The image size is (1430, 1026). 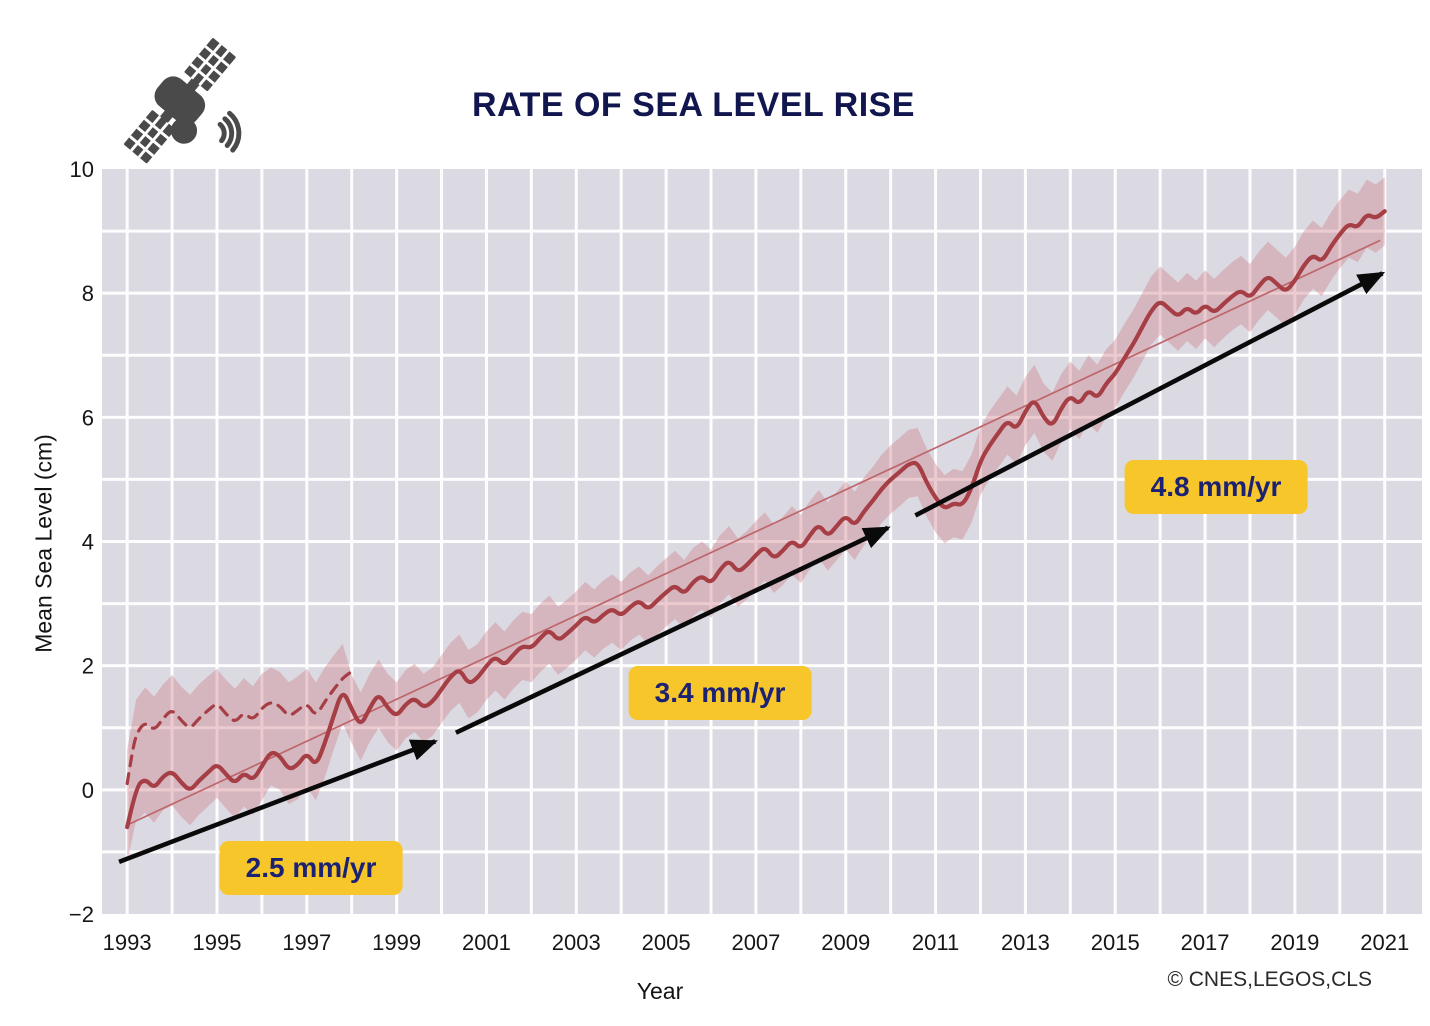 What do you see at coordinates (81, 914) in the screenshot?
I see `y-tick-label: −2` at bounding box center [81, 914].